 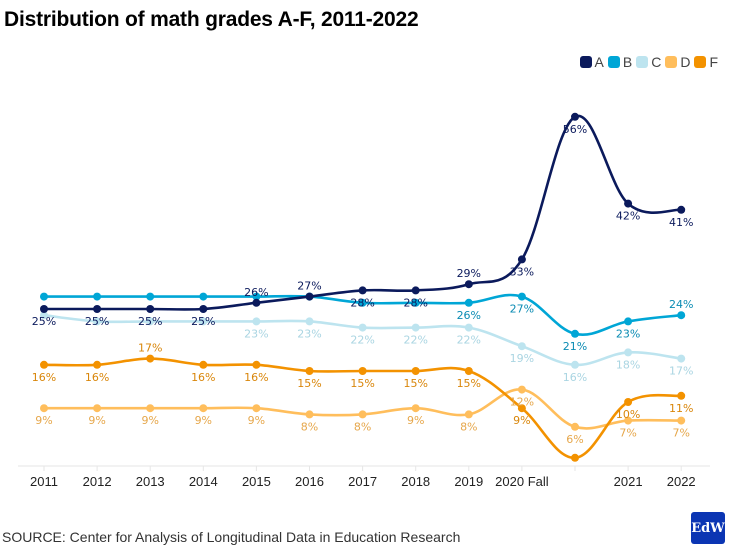 I want to click on data-label-a: 28%, so click(x=362, y=302).